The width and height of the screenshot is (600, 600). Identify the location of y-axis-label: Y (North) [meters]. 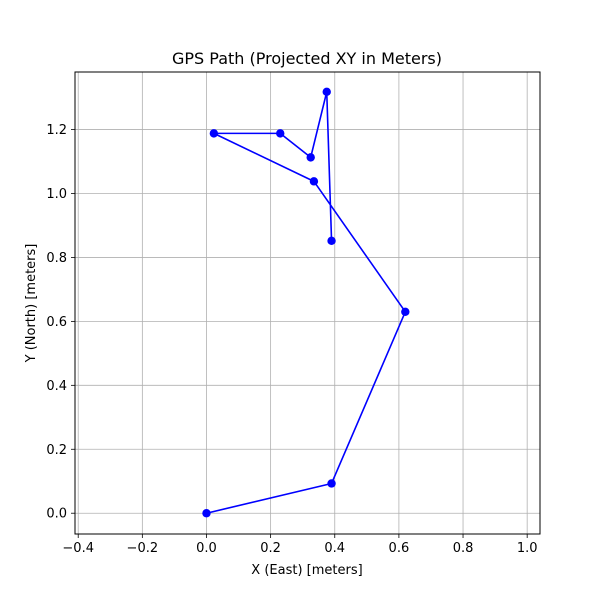
(31, 304).